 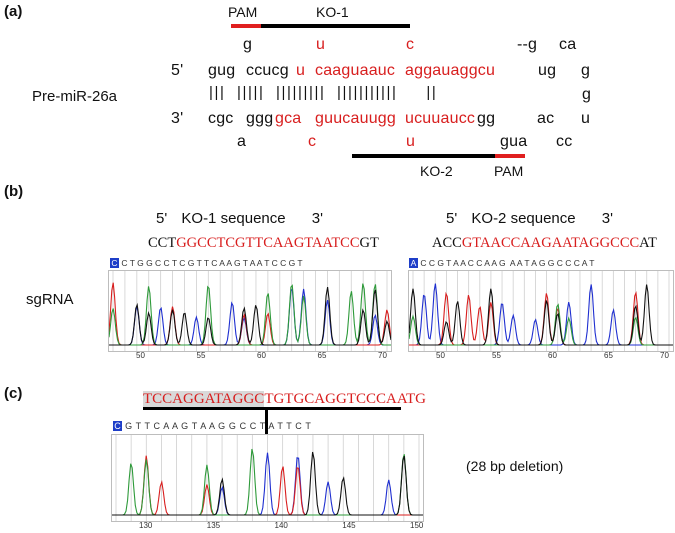 I want to click on deletion-rest: TGTGCAGGTCCCAATG, so click(x=345, y=399).